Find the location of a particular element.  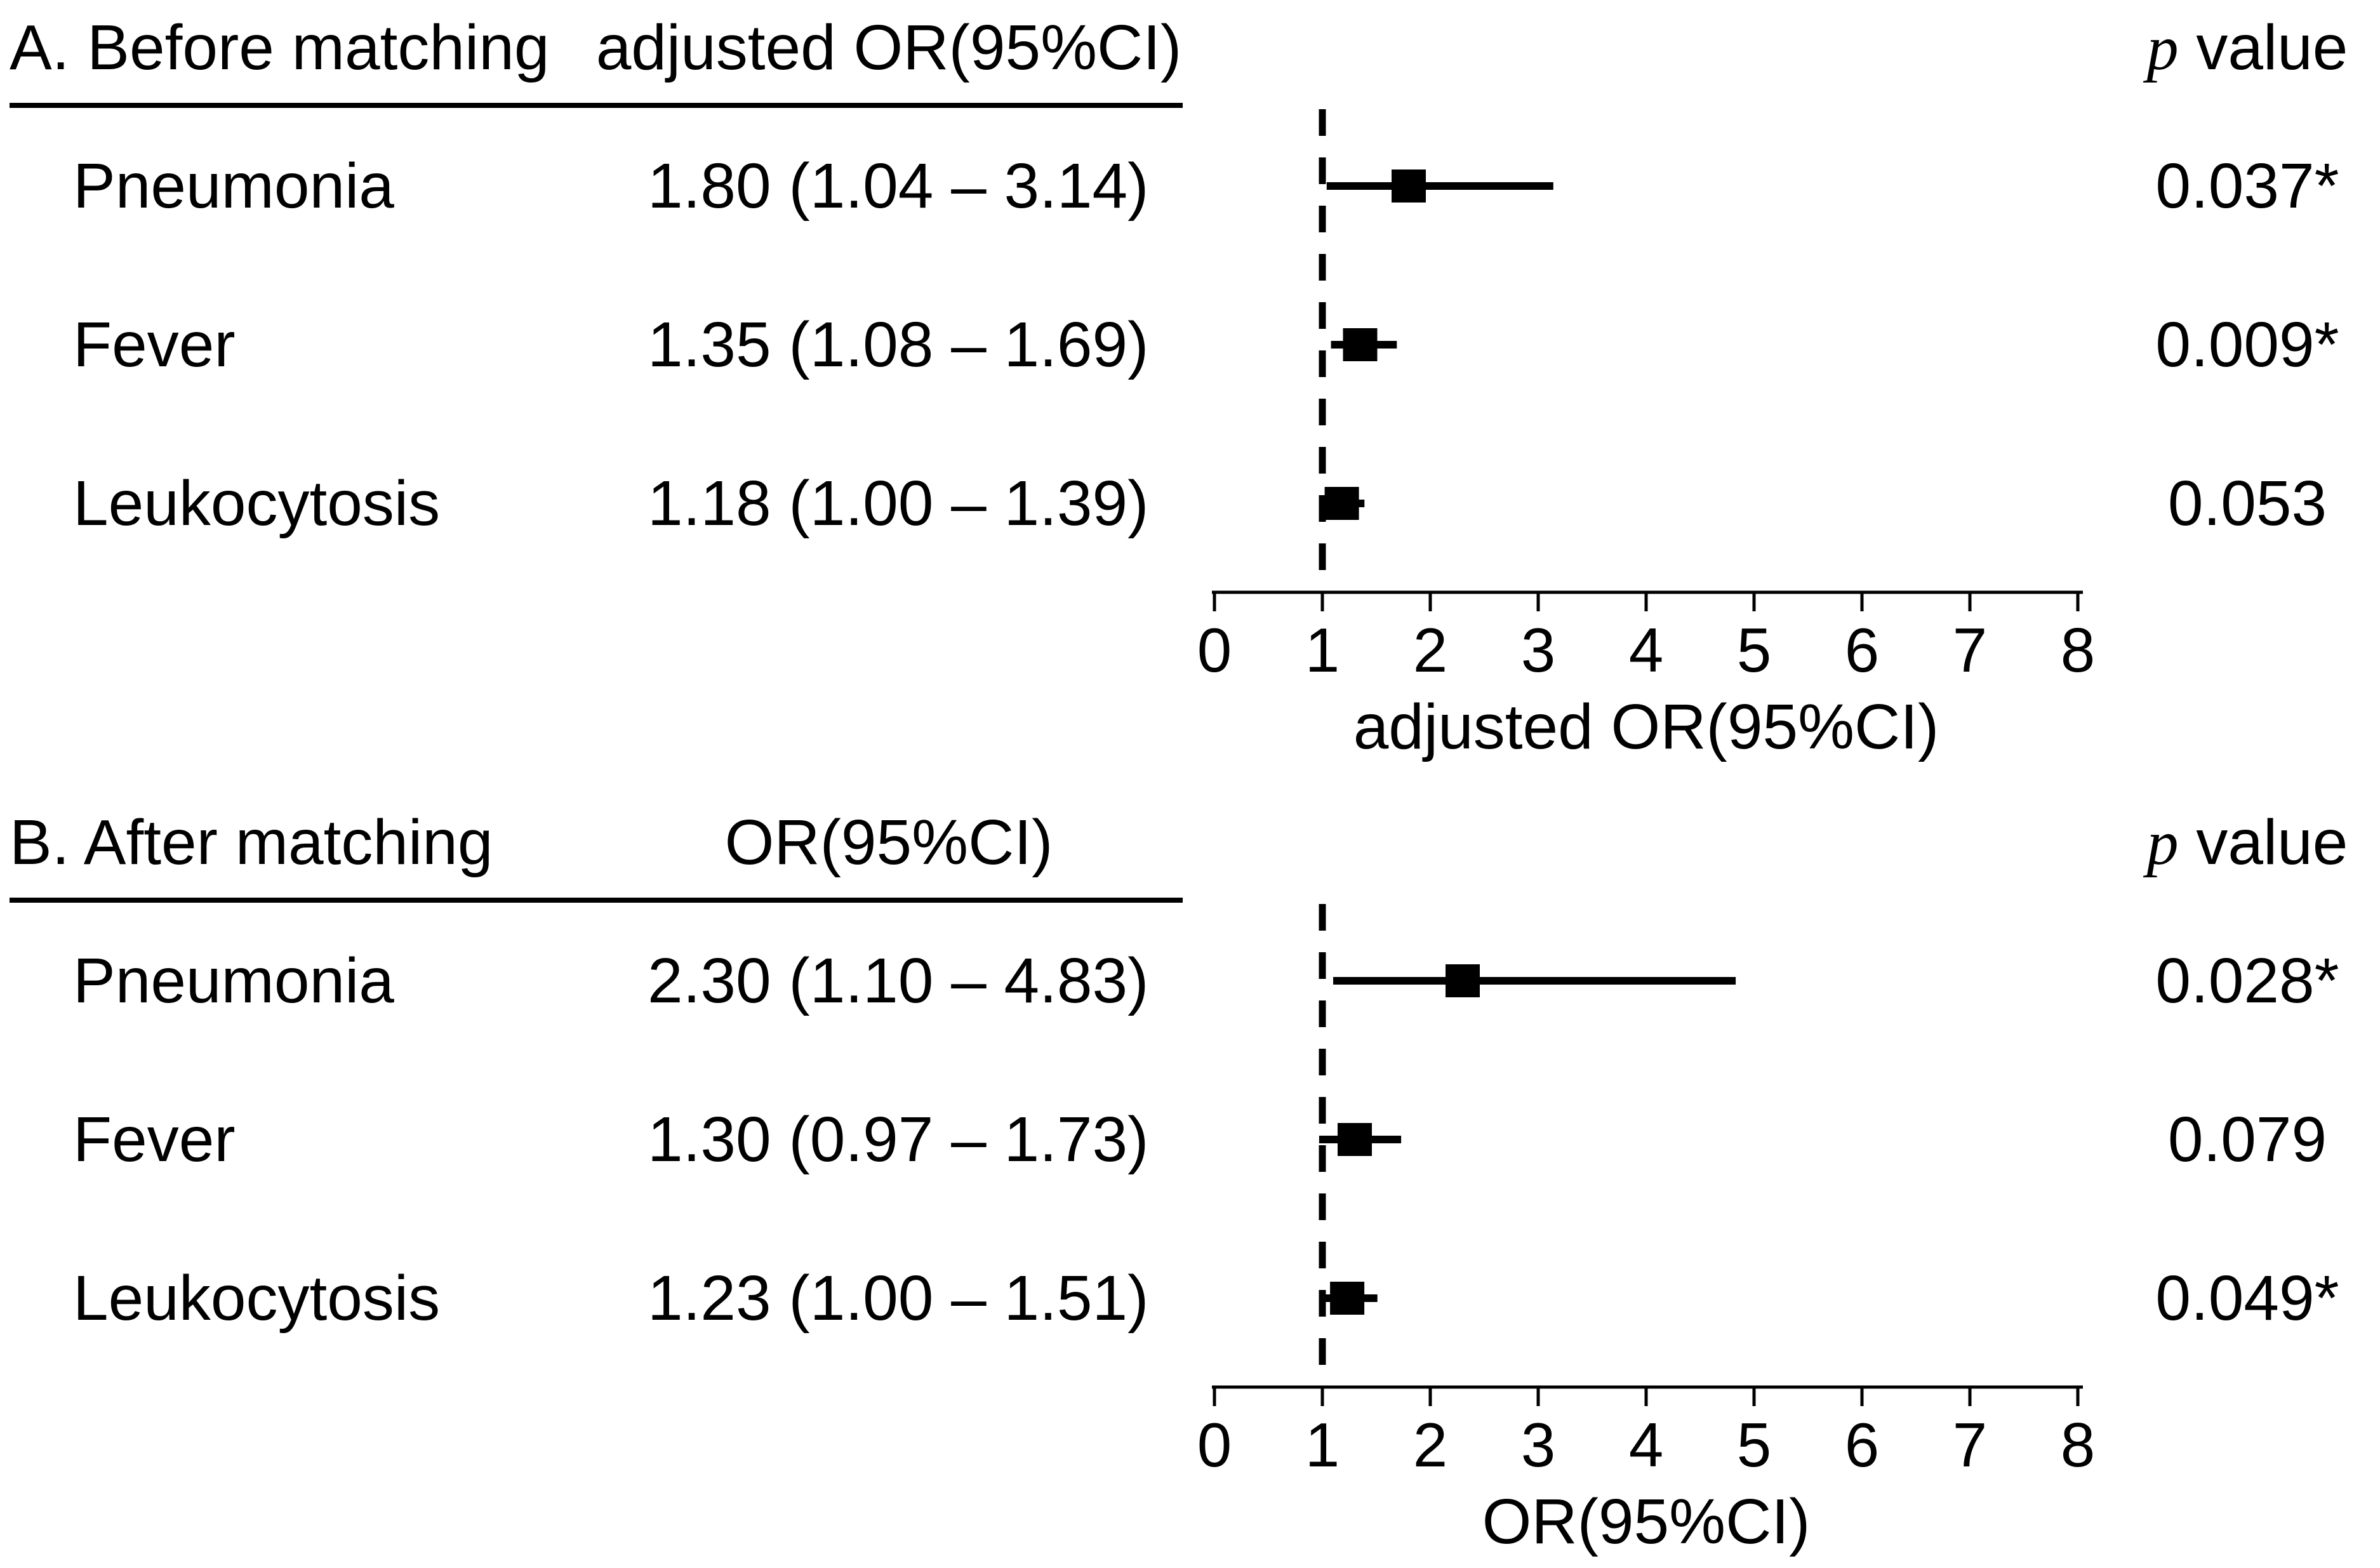

row-or-text: 1.35 (1.08 – 1.69) is located at coordinates (898, 344).